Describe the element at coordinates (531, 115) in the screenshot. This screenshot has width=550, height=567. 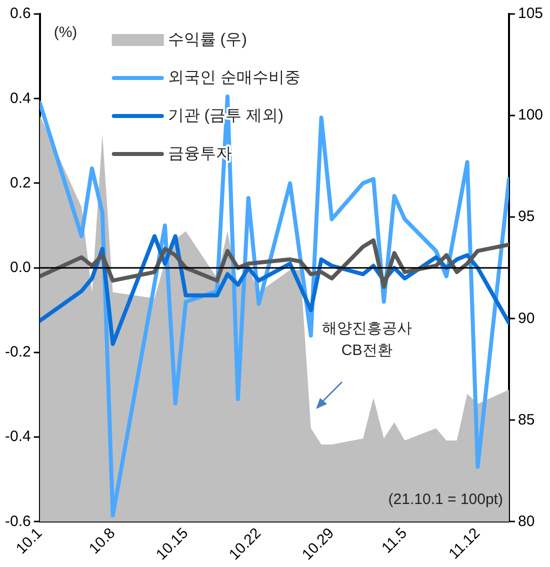
I see `y2-tick-label: 100` at that location.